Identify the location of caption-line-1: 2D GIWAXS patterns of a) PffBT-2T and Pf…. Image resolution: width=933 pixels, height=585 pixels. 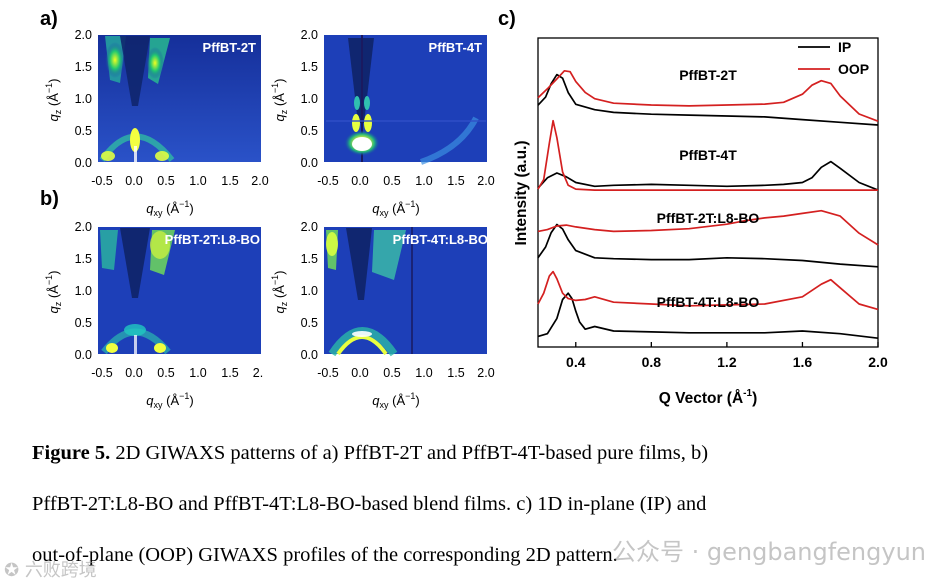
(409, 453).